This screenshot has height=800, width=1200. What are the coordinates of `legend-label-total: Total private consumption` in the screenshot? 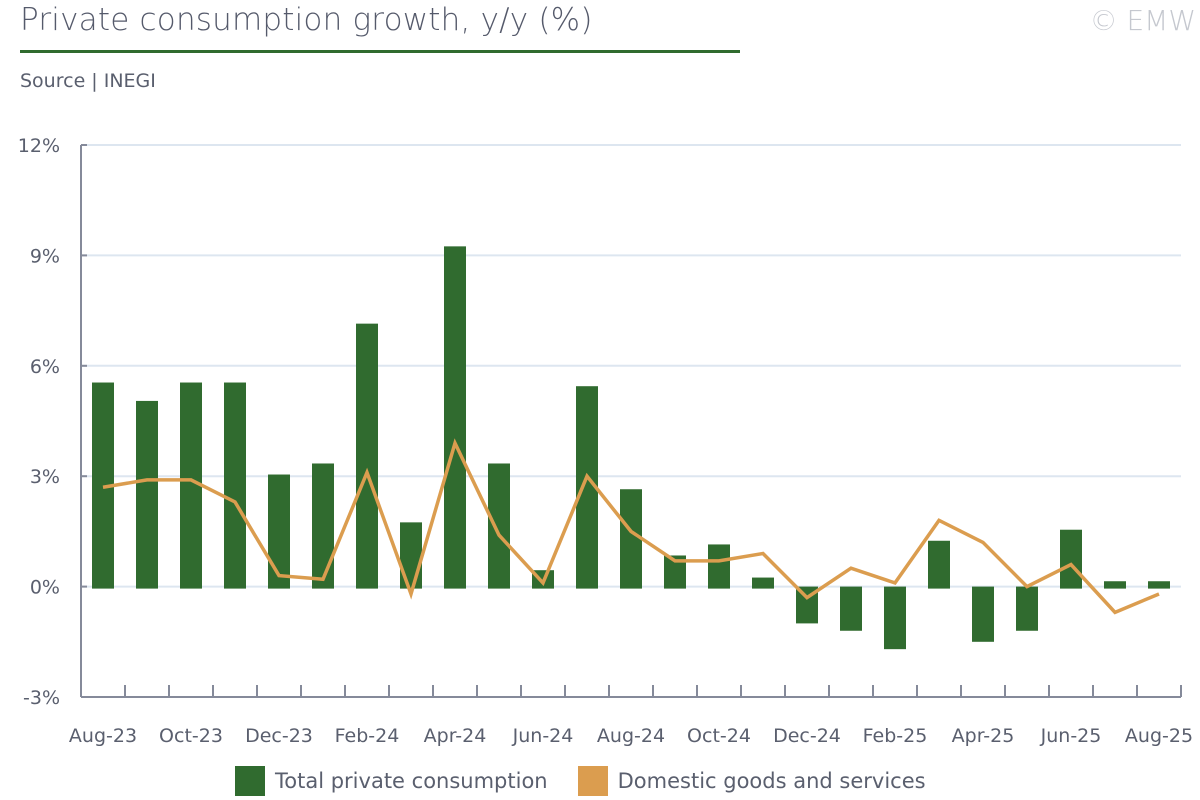 It's located at (411, 781).